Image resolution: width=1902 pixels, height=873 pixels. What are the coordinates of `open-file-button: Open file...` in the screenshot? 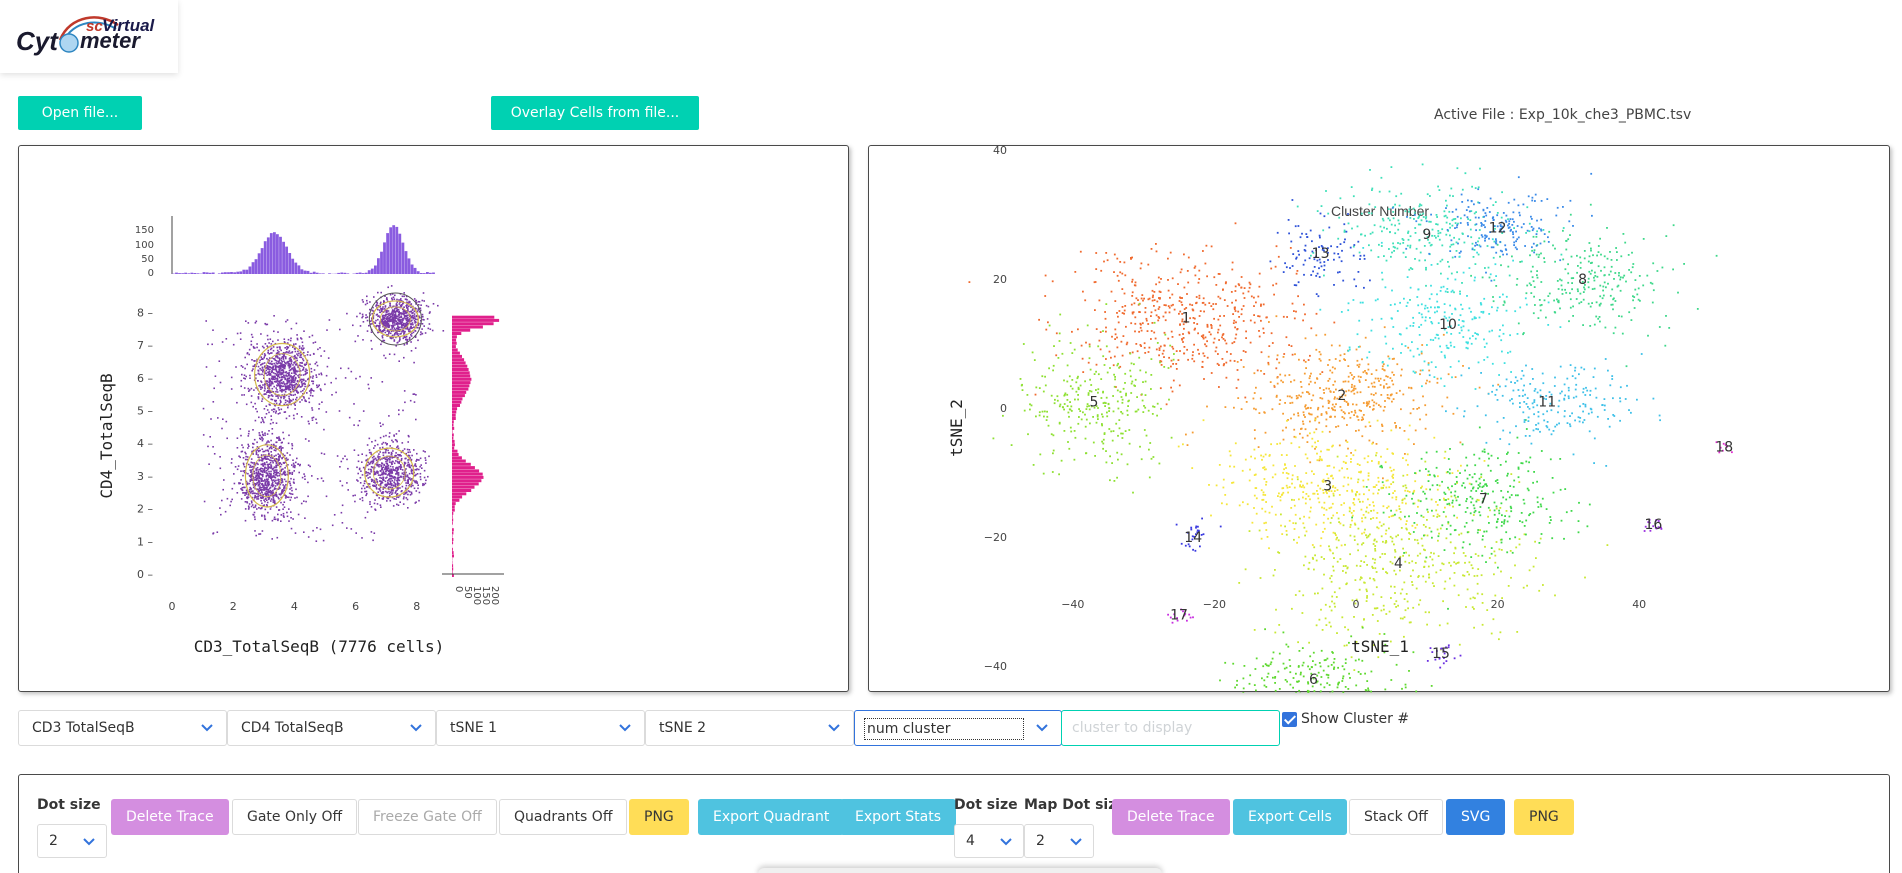 It's located at (80, 113).